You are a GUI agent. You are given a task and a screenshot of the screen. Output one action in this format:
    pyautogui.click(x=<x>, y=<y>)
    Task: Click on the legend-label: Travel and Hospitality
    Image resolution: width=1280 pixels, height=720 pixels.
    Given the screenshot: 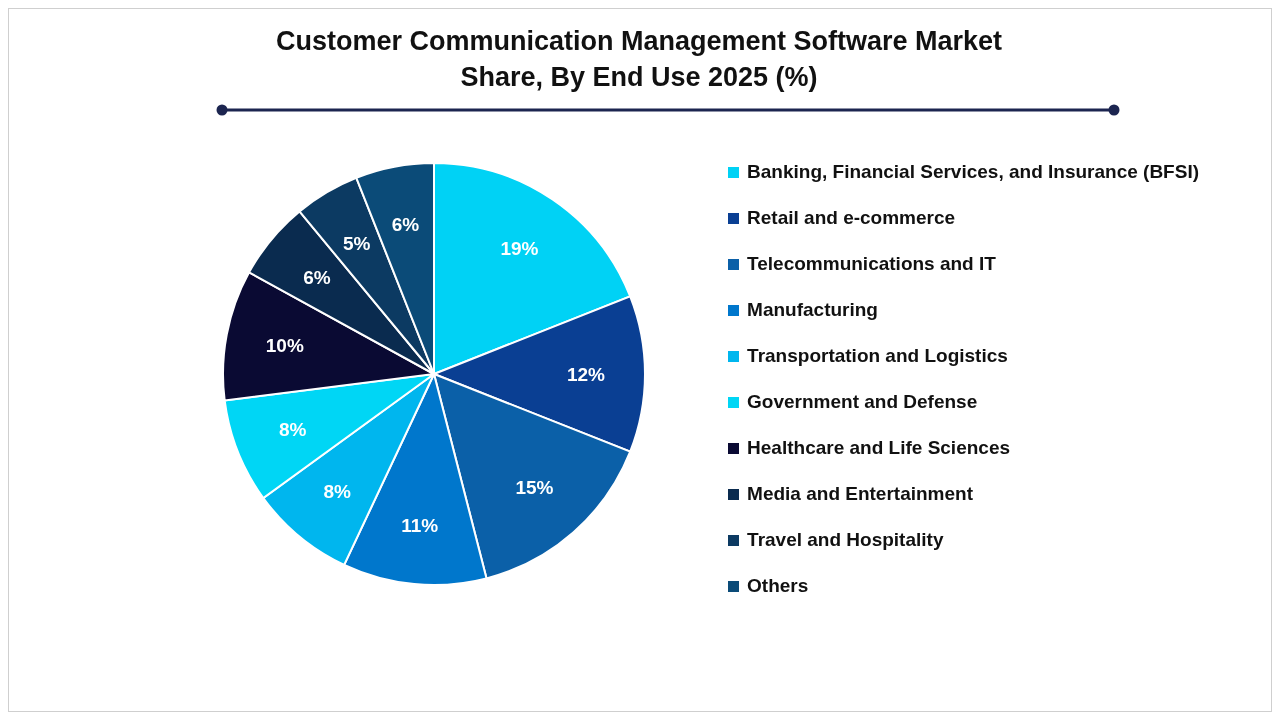 What is the action you would take?
    pyautogui.click(x=845, y=540)
    